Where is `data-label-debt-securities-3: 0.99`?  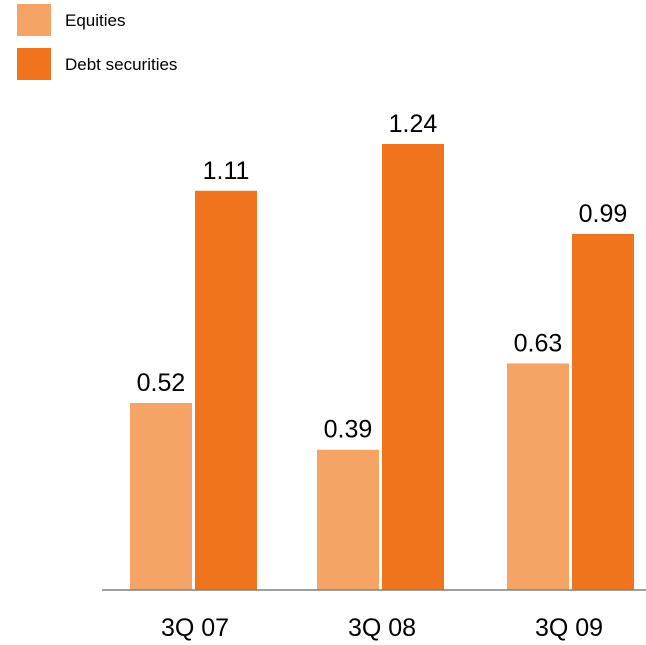 data-label-debt-securities-3: 0.99 is located at coordinates (603, 214).